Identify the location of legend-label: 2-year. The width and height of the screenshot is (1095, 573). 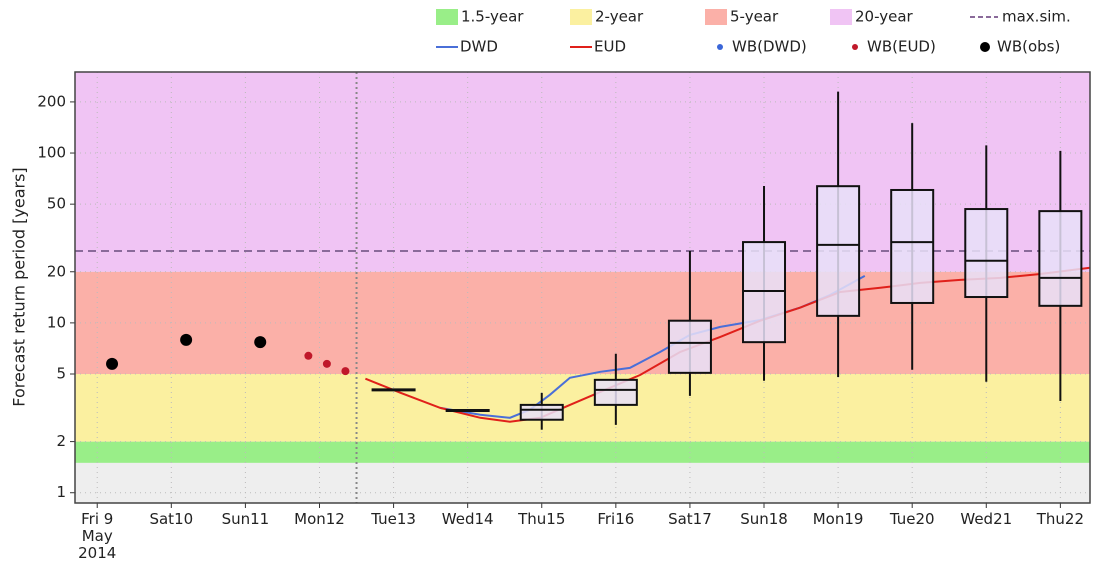
(619, 17).